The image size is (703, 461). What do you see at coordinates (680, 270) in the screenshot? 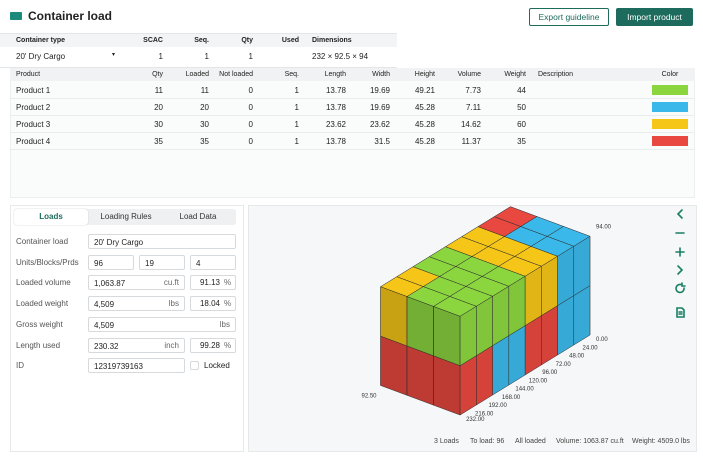
I see `next-icon` at bounding box center [680, 270].